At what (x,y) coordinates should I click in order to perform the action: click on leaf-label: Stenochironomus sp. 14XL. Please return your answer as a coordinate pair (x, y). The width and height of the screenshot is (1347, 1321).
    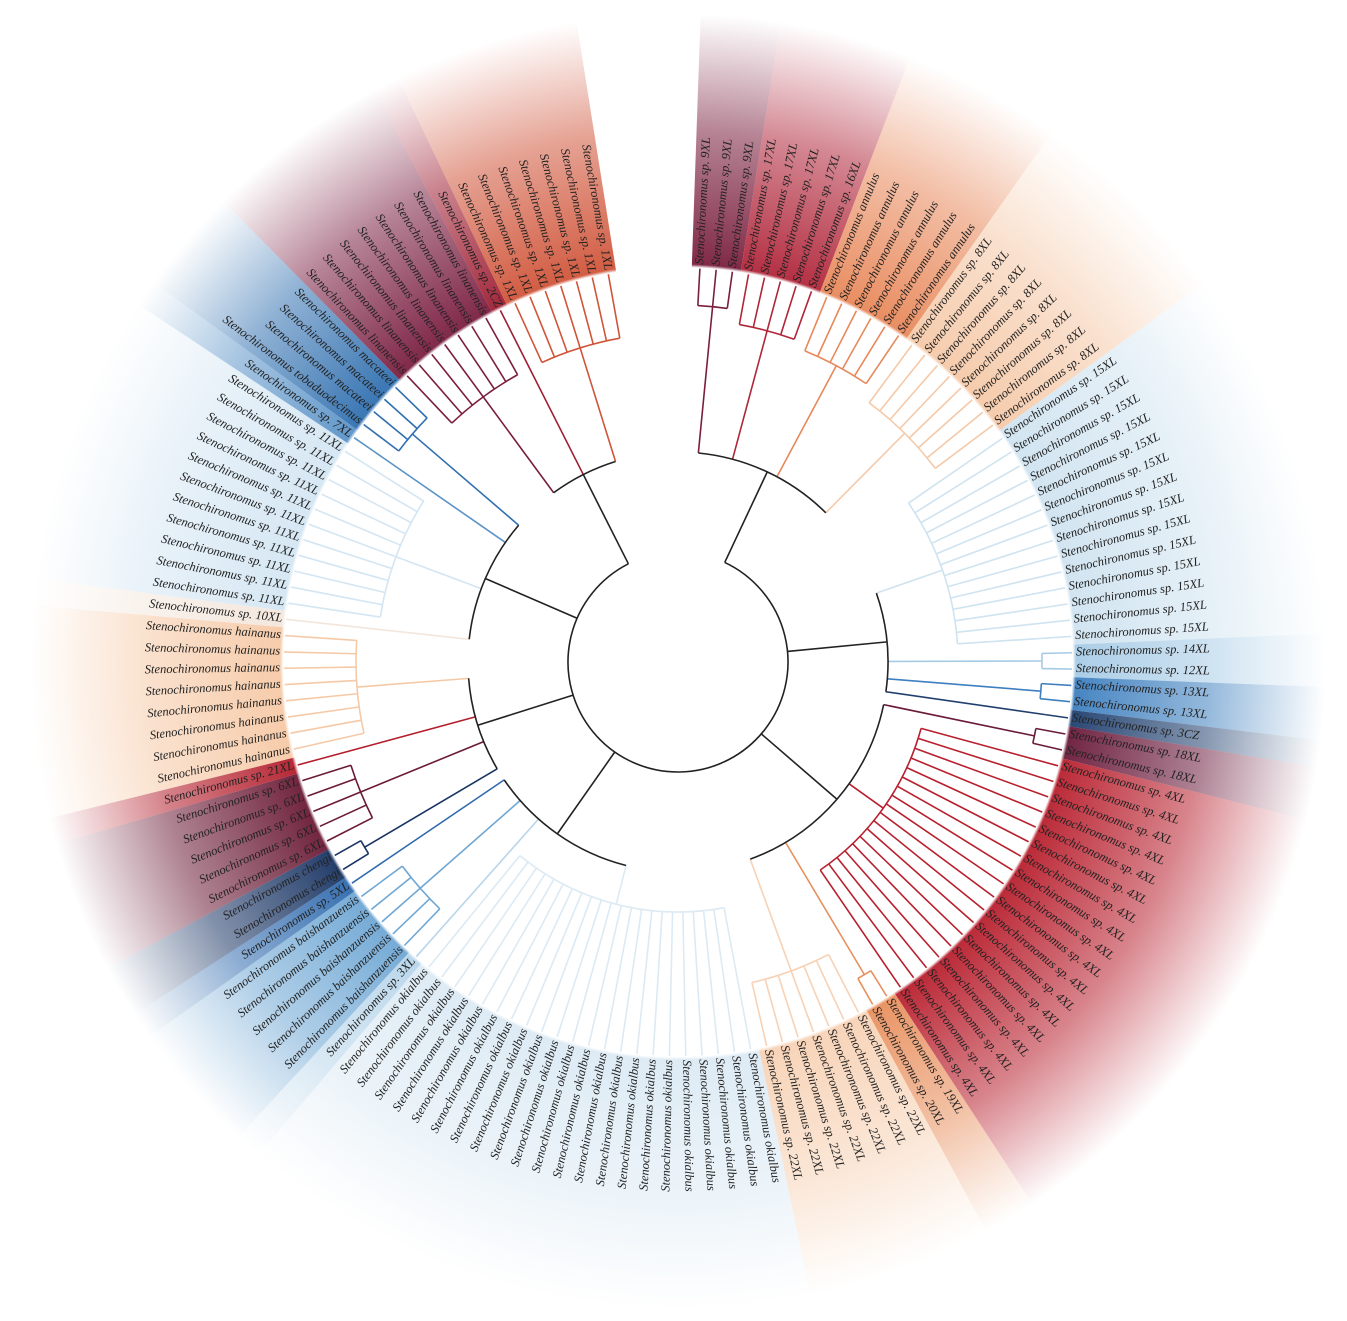
    Looking at the image, I should click on (1143, 649).